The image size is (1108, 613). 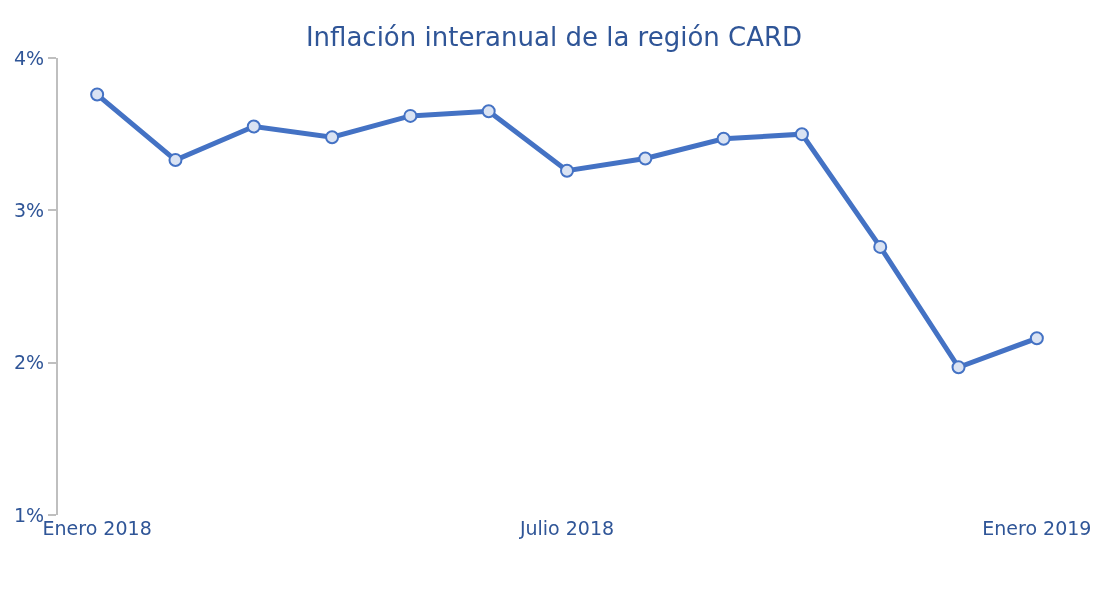 What do you see at coordinates (29, 209) in the screenshot?
I see `y-tick-label: 3%` at bounding box center [29, 209].